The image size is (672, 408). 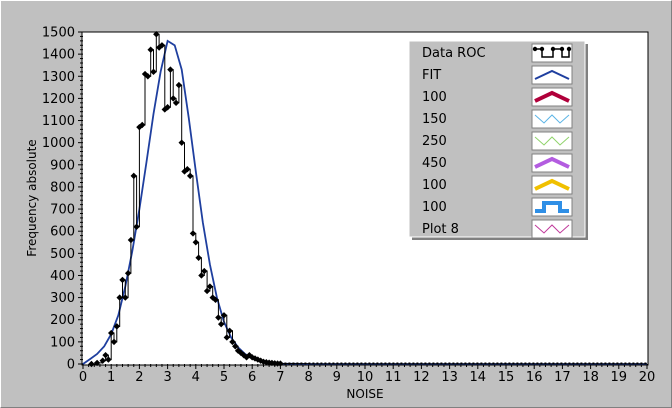 I want to click on legend-item-label: 150, so click(x=434, y=119).